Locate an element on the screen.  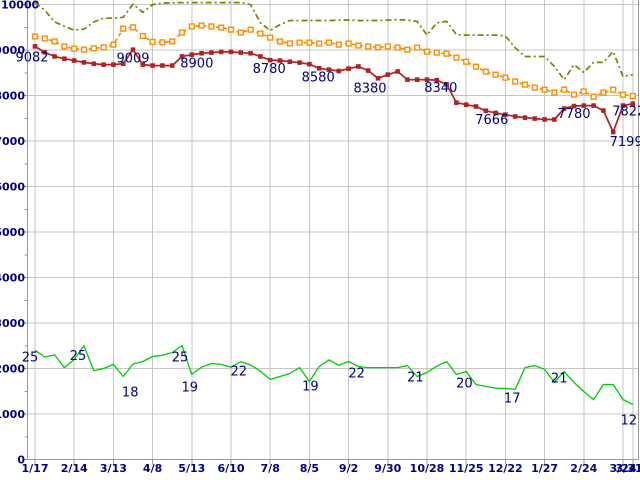
y-tick-label: 9000 is located at coordinates (12, 50).